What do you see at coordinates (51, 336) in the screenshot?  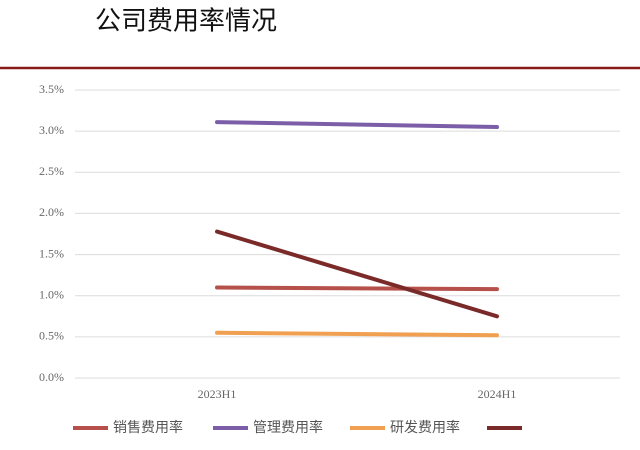 I see `y-tick-label: 0.5%` at bounding box center [51, 336].